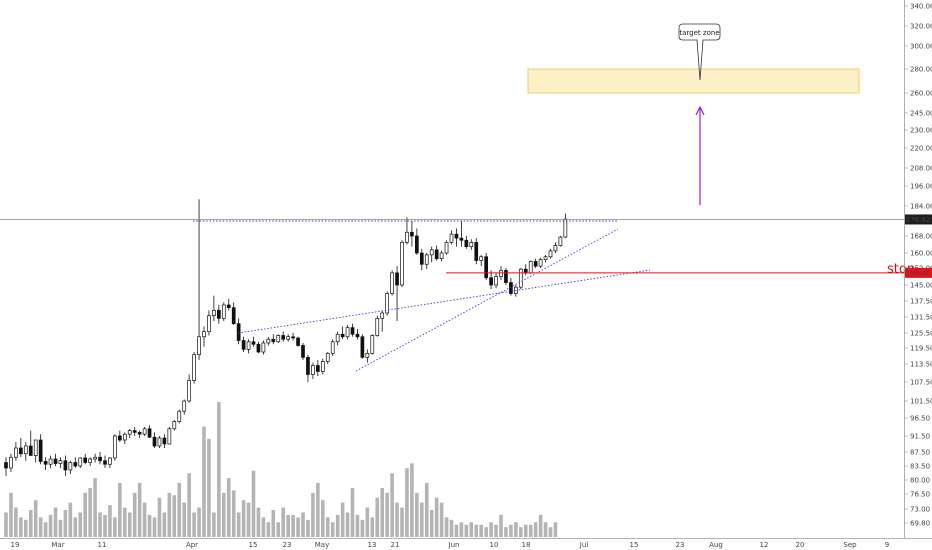 The width and height of the screenshot is (932, 550). What do you see at coordinates (921, 70) in the screenshot?
I see `price-tick-label: 280.00` at bounding box center [921, 70].